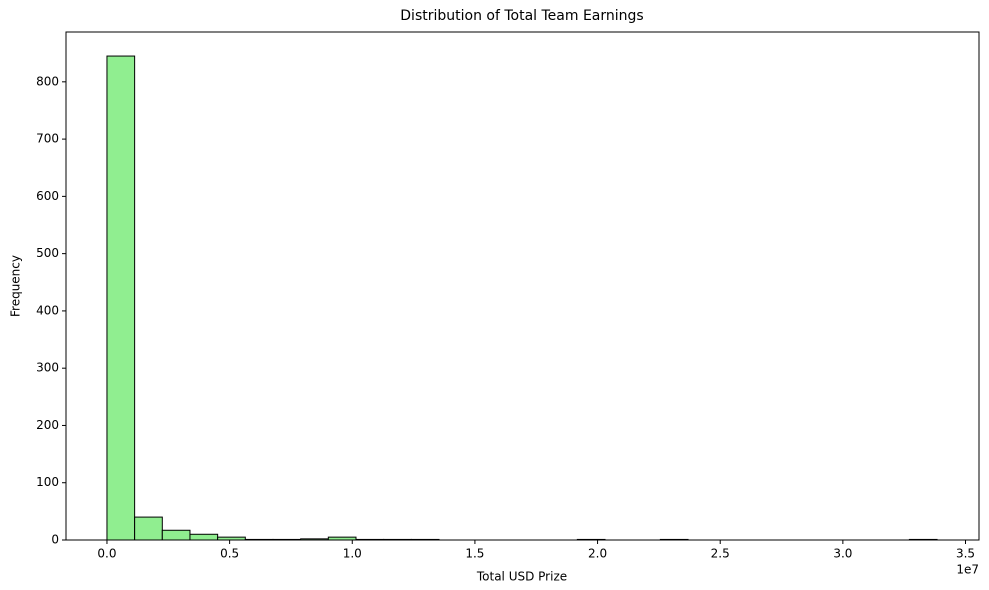 The height and width of the screenshot is (590, 989). Describe the element at coordinates (47, 310) in the screenshot. I see `y-tick-label: 400` at that location.